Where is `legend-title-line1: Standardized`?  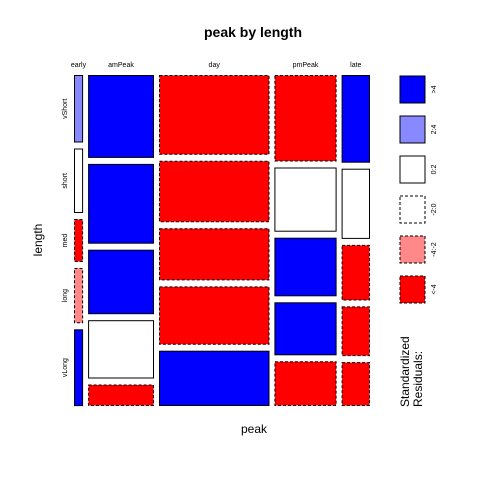
legend-title-line1: Standardized is located at coordinates (405, 371).